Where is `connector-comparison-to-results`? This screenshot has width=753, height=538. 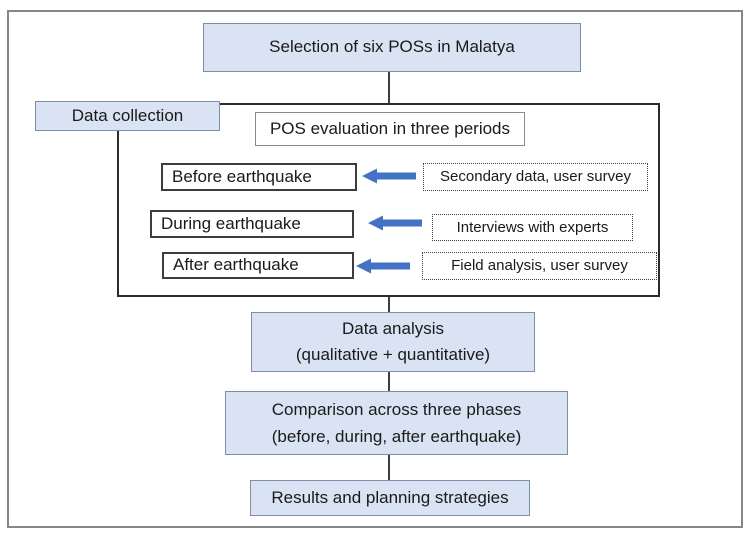 connector-comparison-to-results is located at coordinates (389, 467).